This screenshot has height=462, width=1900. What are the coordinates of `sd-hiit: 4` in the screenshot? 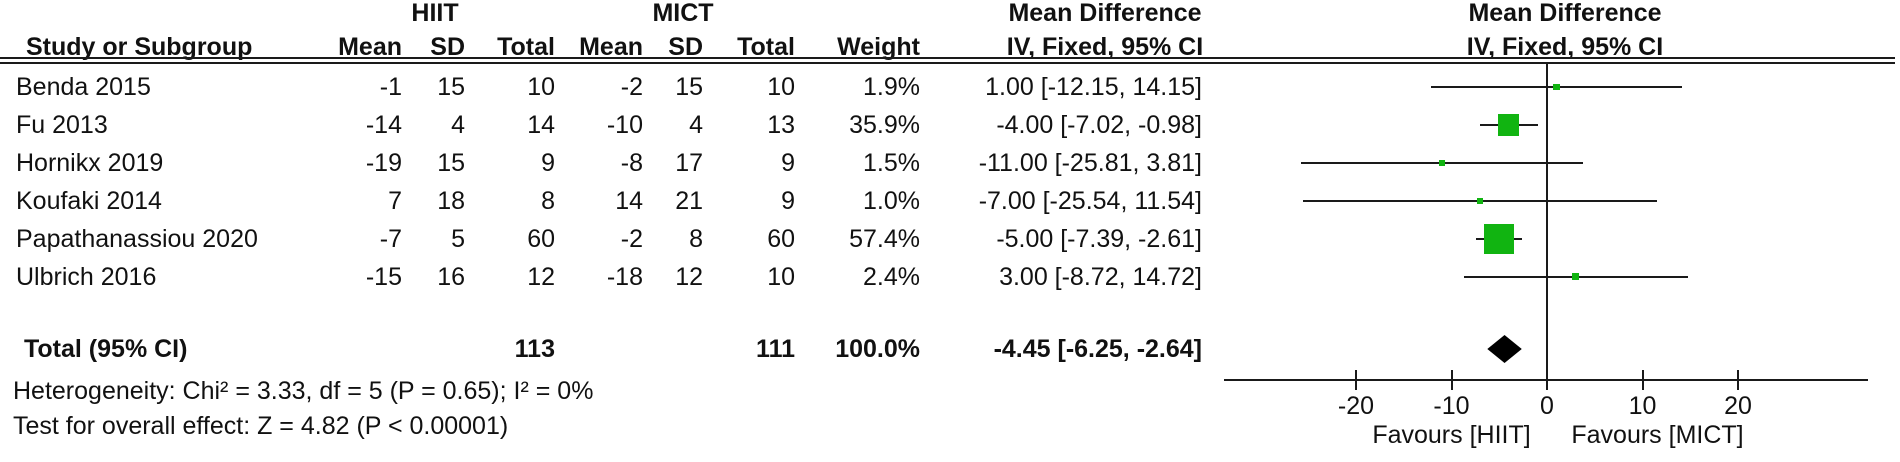 It's located at (458, 125).